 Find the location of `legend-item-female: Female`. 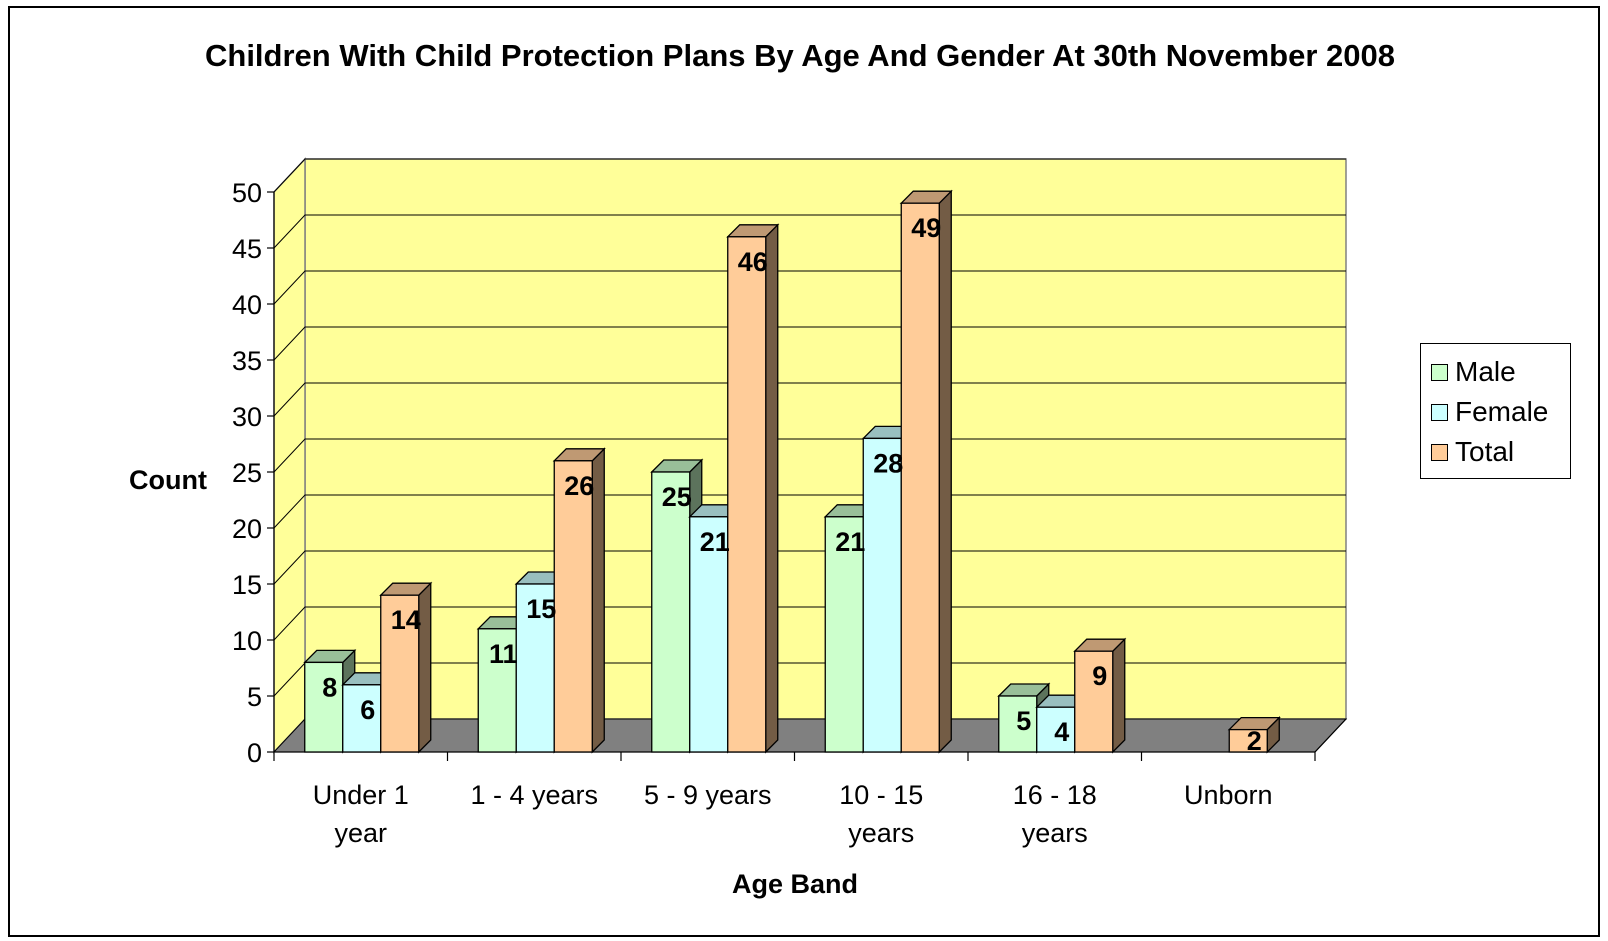

legend-item-female: Female is located at coordinates (1490, 411).